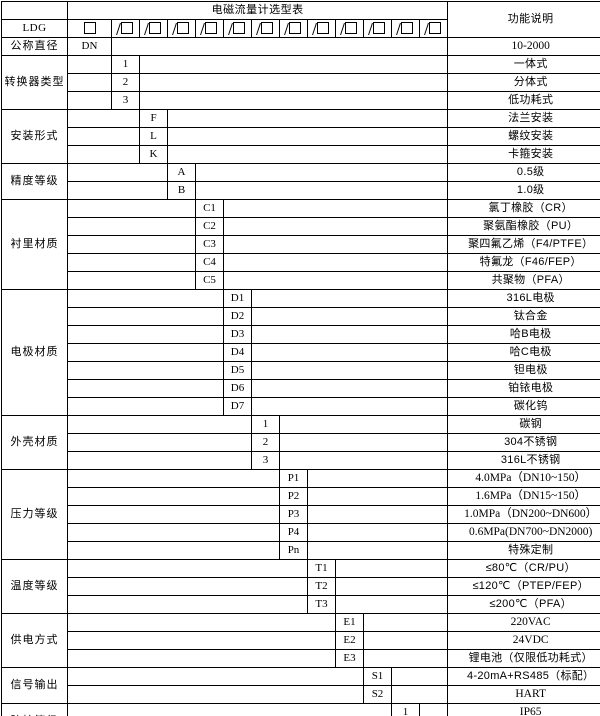 The image size is (600, 716). Describe the element at coordinates (523, 334) in the screenshot. I see `description-cell-16: 哈B电极` at that location.